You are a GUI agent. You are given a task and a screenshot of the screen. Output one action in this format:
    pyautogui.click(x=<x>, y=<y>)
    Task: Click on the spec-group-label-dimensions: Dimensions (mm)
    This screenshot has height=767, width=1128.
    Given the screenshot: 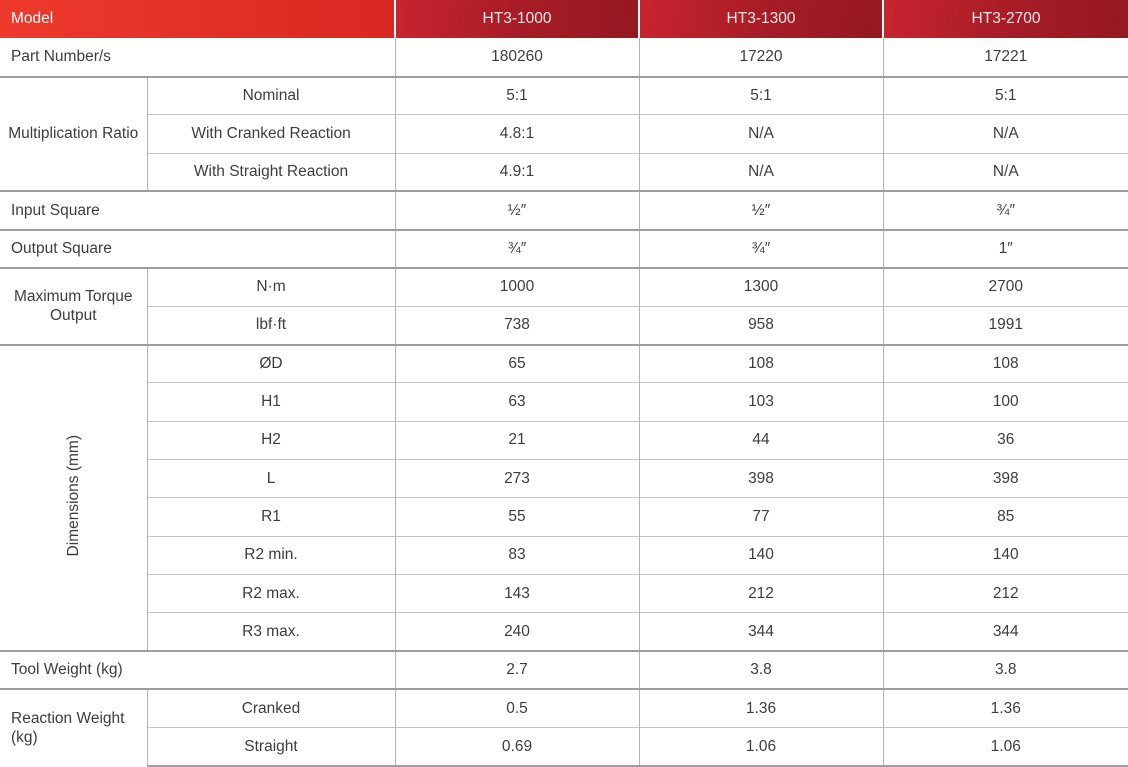 What is the action you would take?
    pyautogui.click(x=73, y=497)
    